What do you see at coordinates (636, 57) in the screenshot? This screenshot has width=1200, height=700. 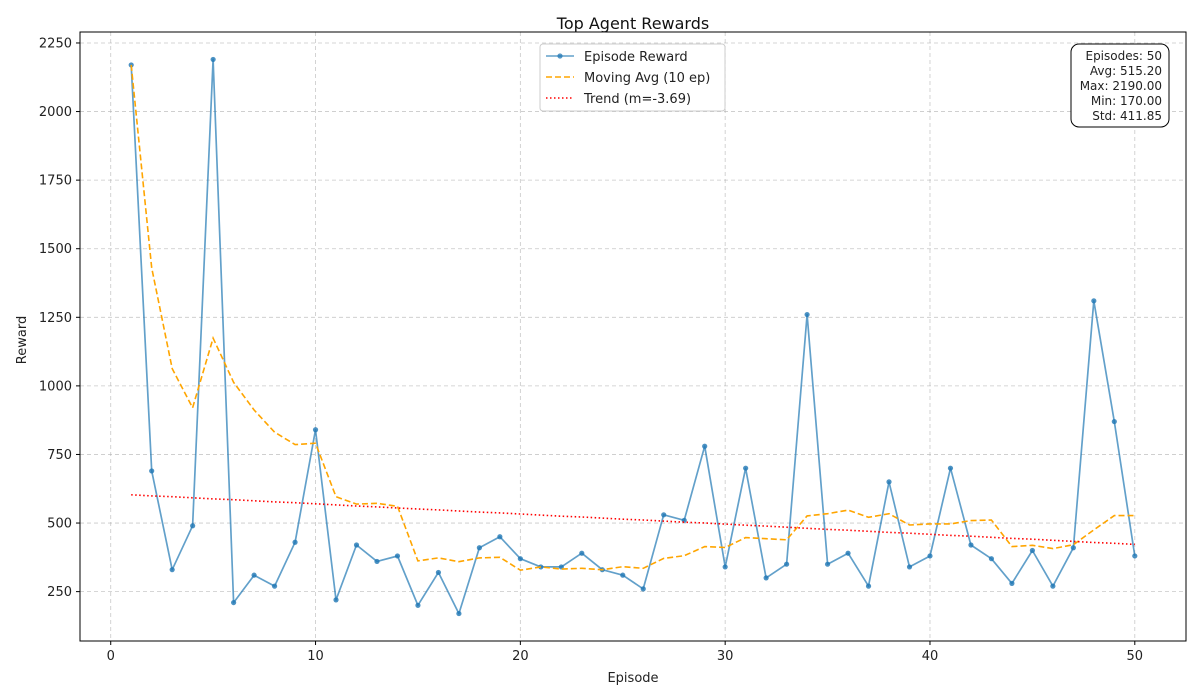 I see `legend-label-episode-reward: Episode Reward` at bounding box center [636, 57].